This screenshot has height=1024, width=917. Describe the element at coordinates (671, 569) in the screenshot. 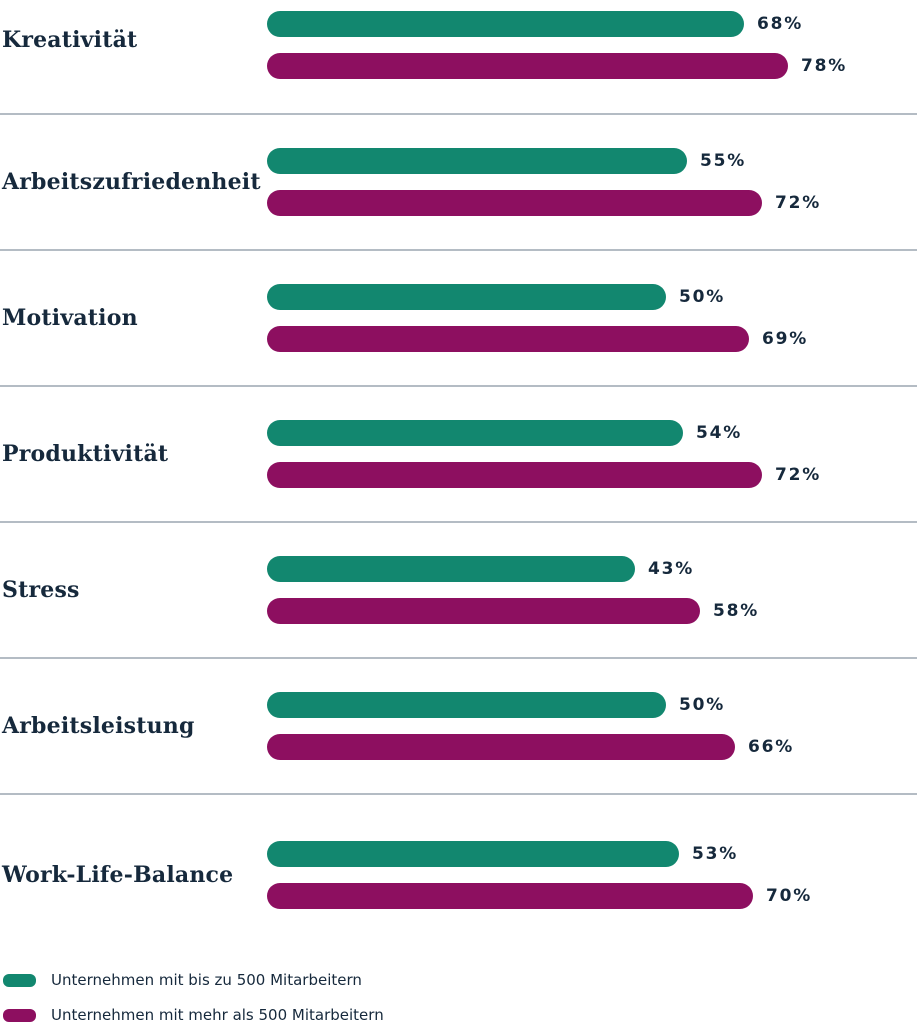

I see `bar-value-label: 43%` at that location.